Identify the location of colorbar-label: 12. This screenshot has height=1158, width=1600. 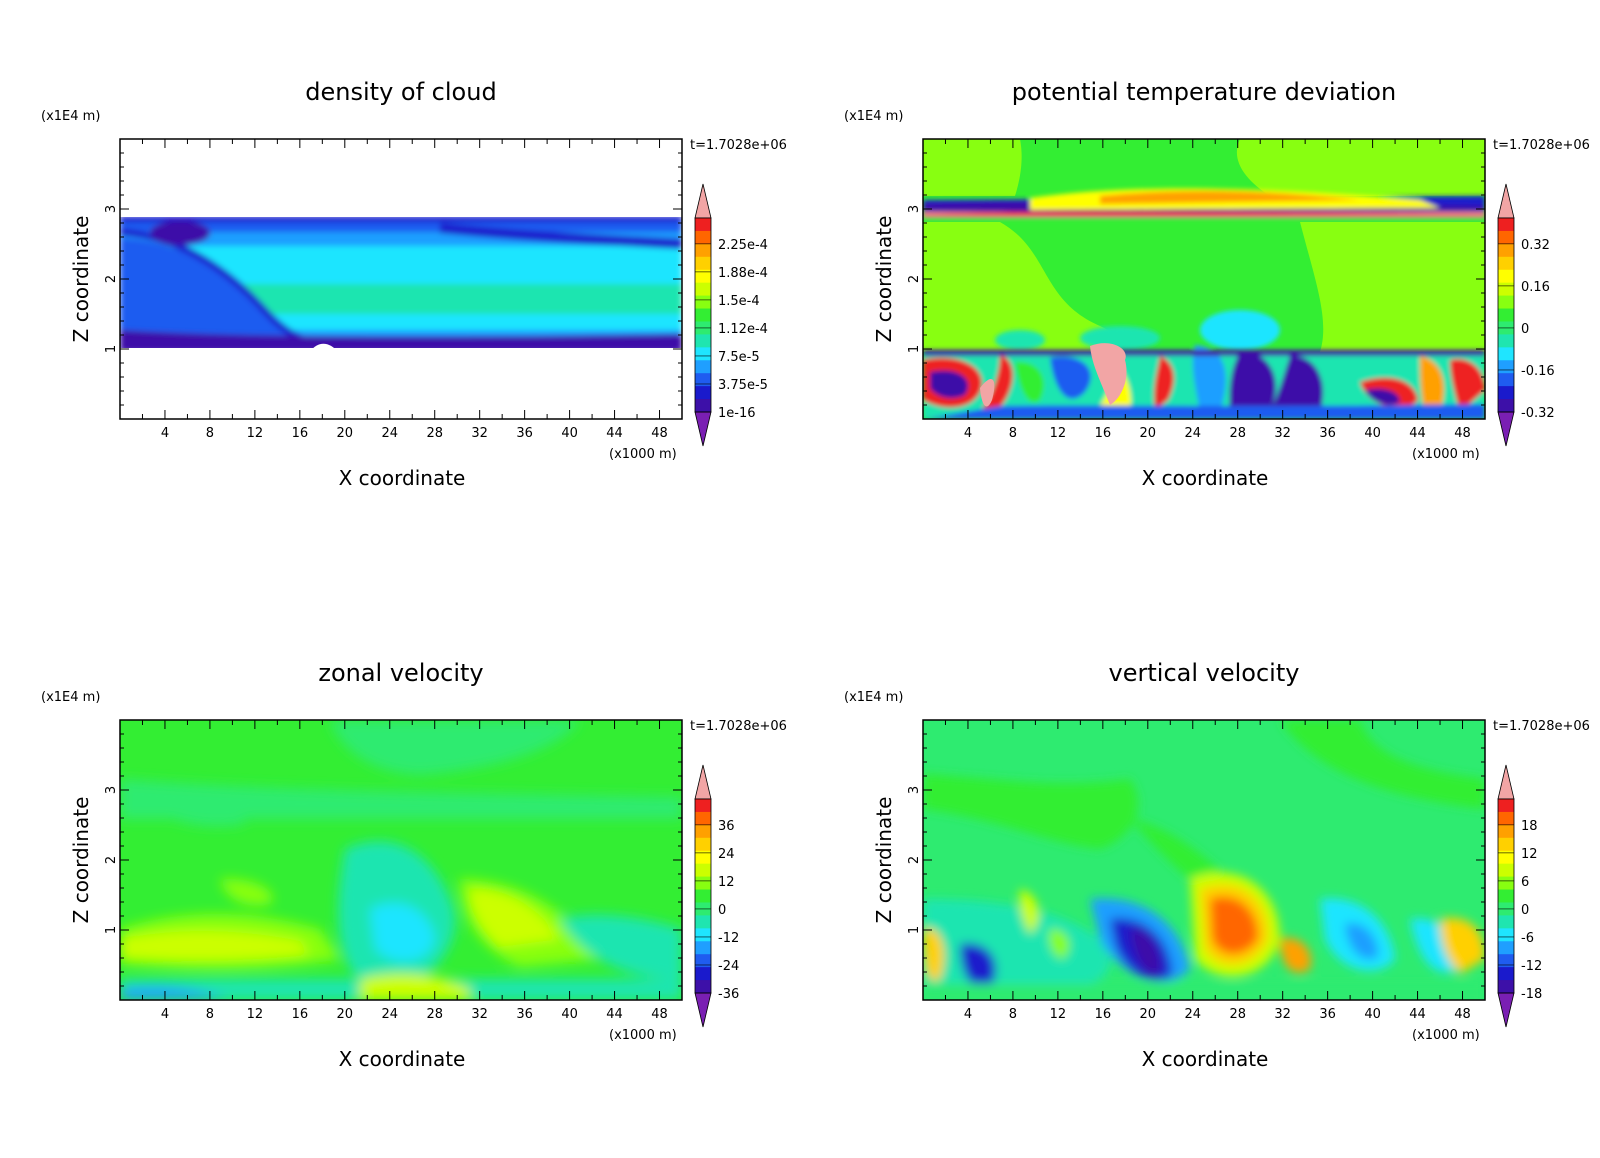
(1529, 854).